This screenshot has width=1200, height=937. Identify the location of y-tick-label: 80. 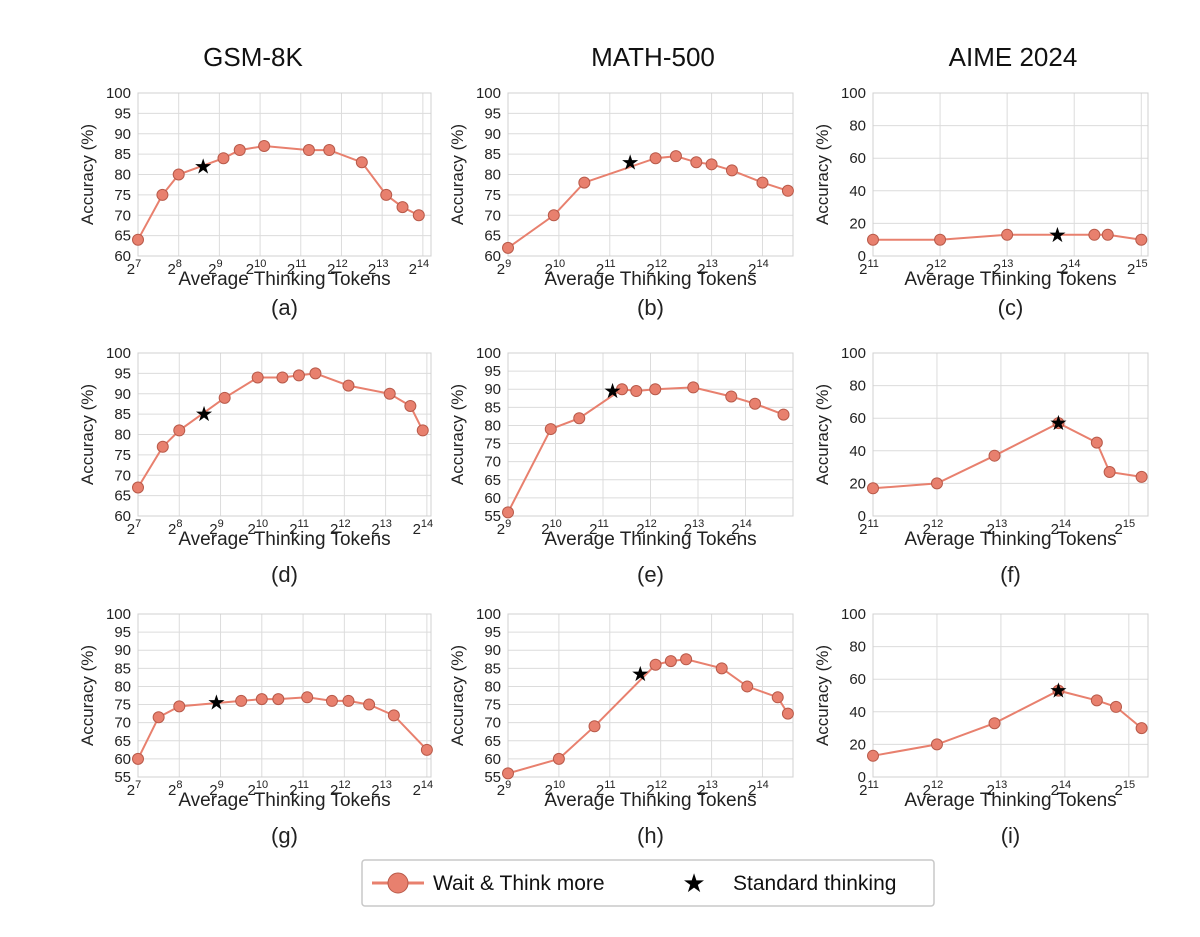
(492, 175).